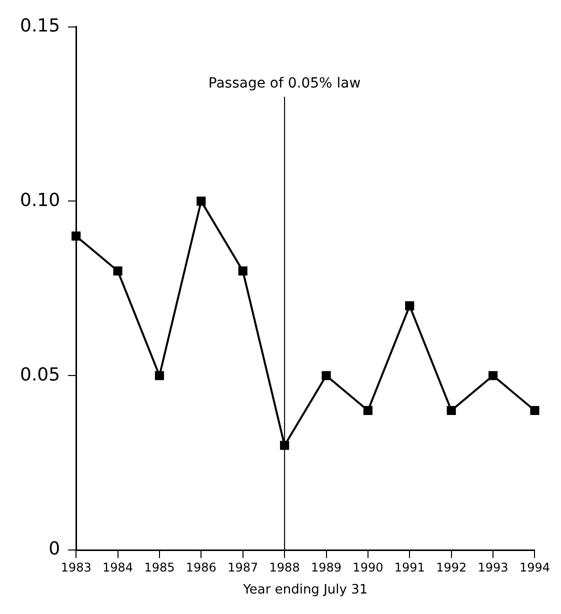  What do you see at coordinates (326, 567) in the screenshot?
I see `x-tick-label: 1989` at bounding box center [326, 567].